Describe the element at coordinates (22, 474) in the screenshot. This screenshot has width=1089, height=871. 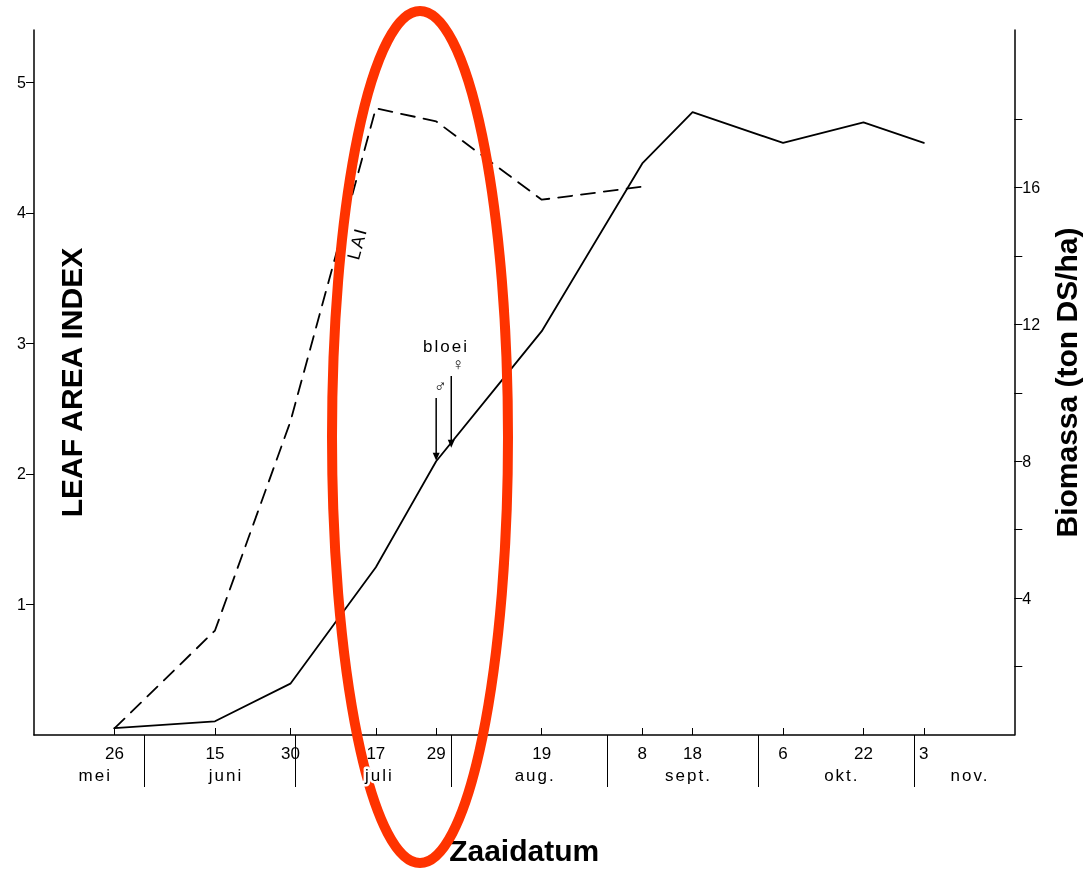
I see `y-tick-label: 2` at that location.